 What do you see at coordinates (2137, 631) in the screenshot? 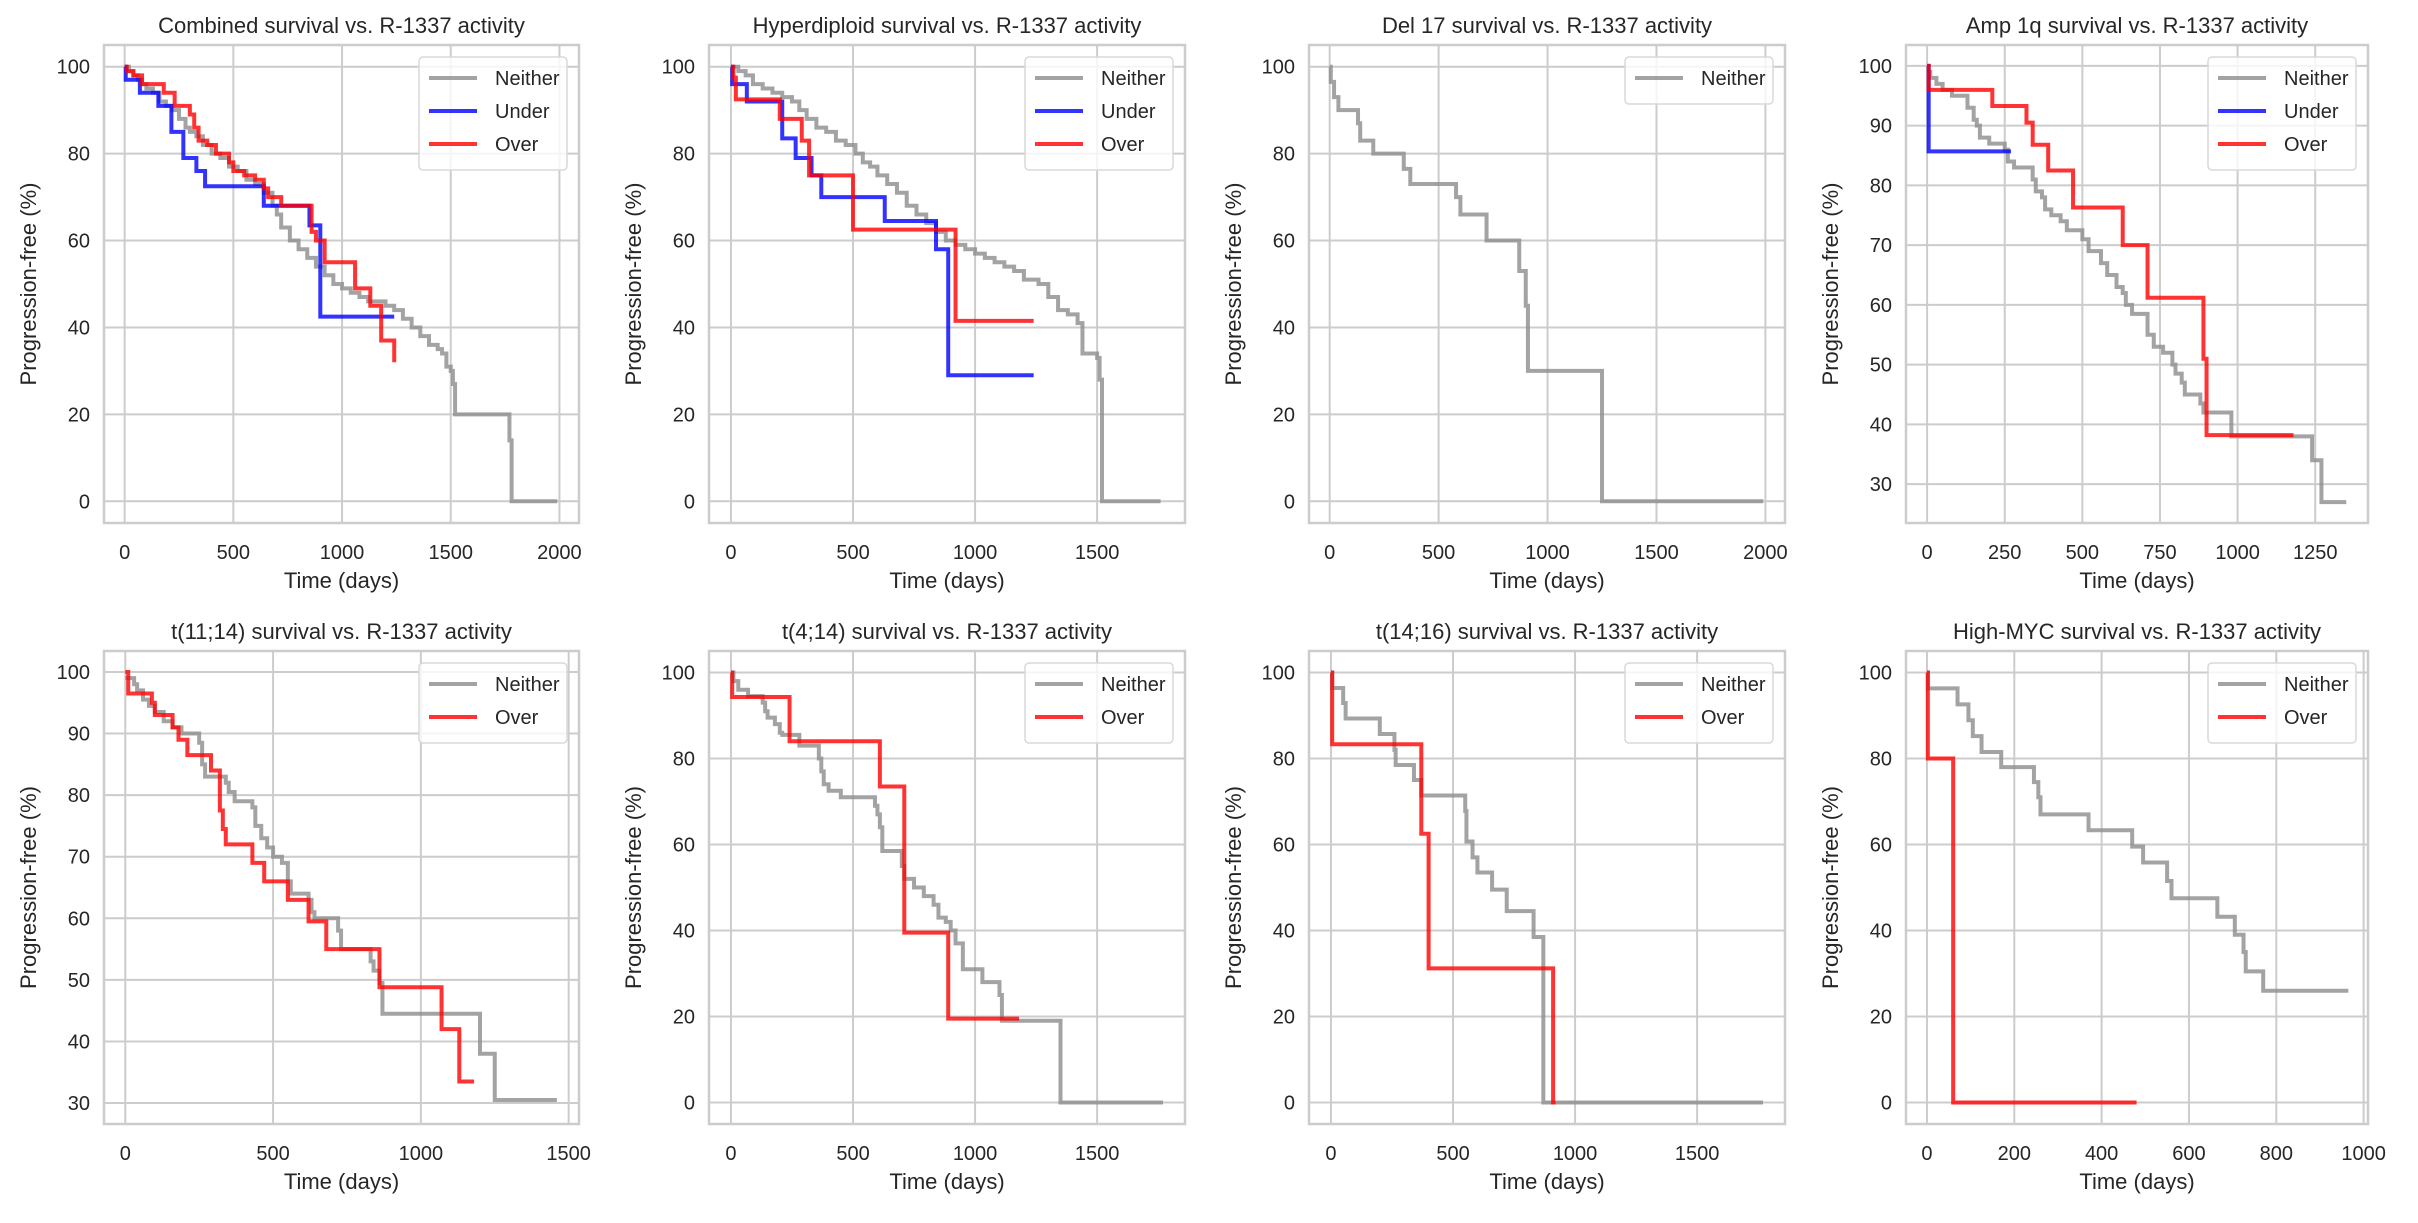
I see `chart-title: High-MYC survival vs. R-1337 activity` at bounding box center [2137, 631].